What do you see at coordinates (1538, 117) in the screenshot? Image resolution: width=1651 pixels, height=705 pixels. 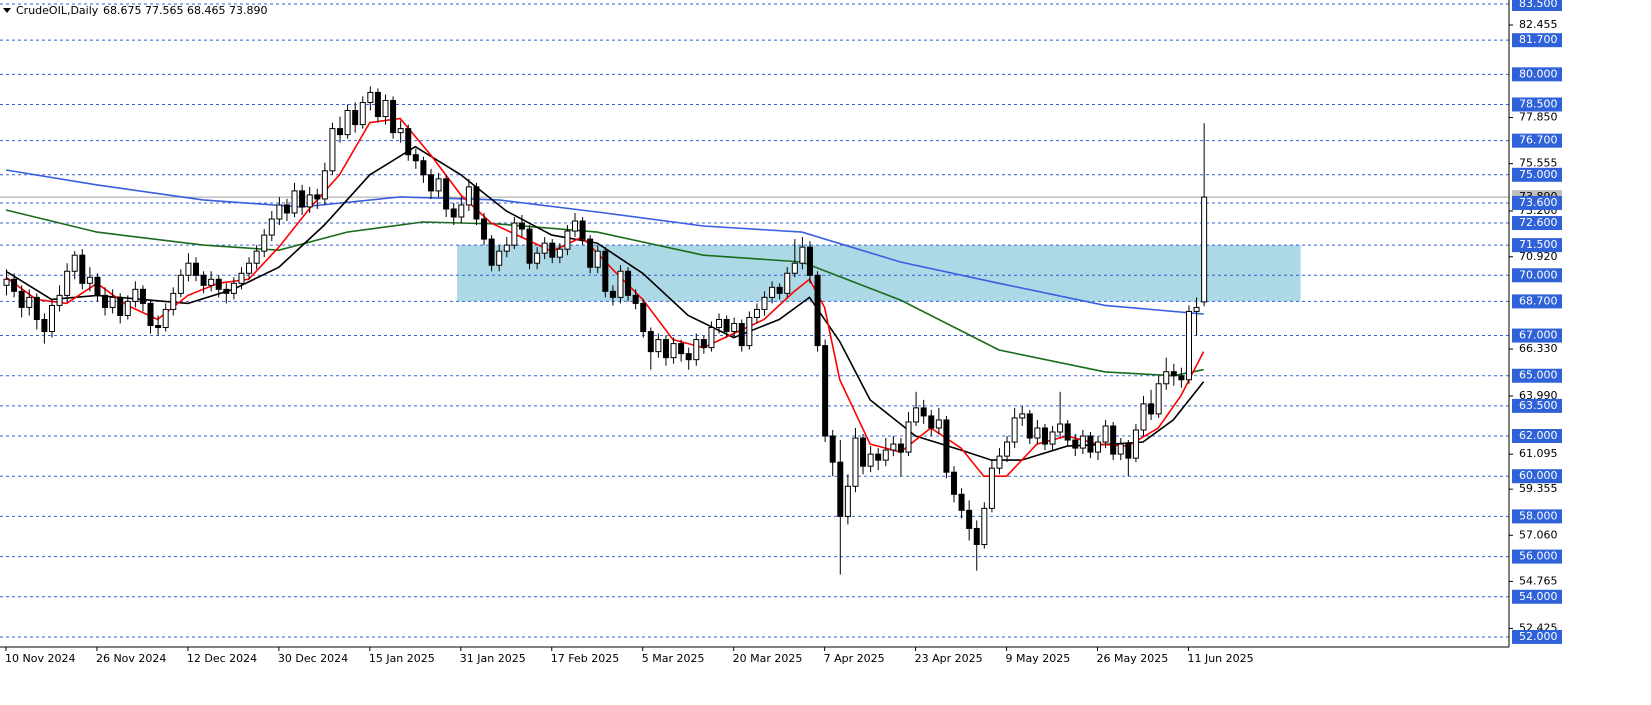 I see `y-tick-label: 77.850` at bounding box center [1538, 117].